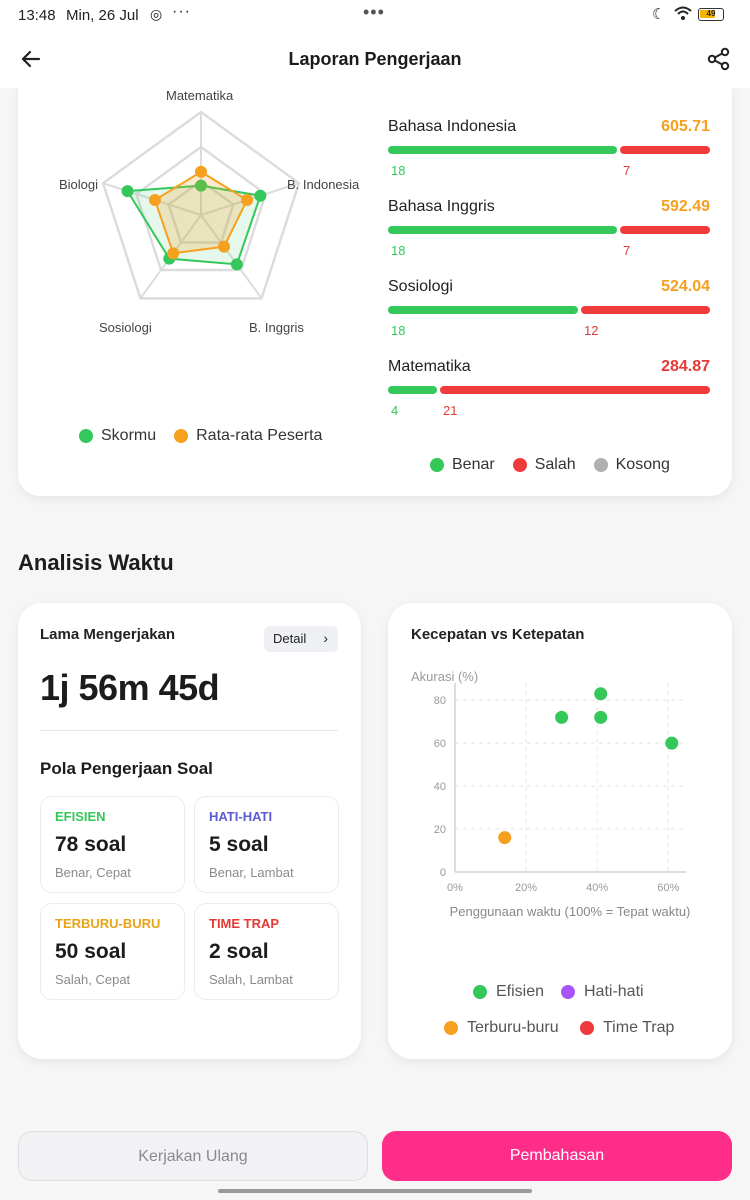  I want to click on gray-dot-icon, so click(600, 465).